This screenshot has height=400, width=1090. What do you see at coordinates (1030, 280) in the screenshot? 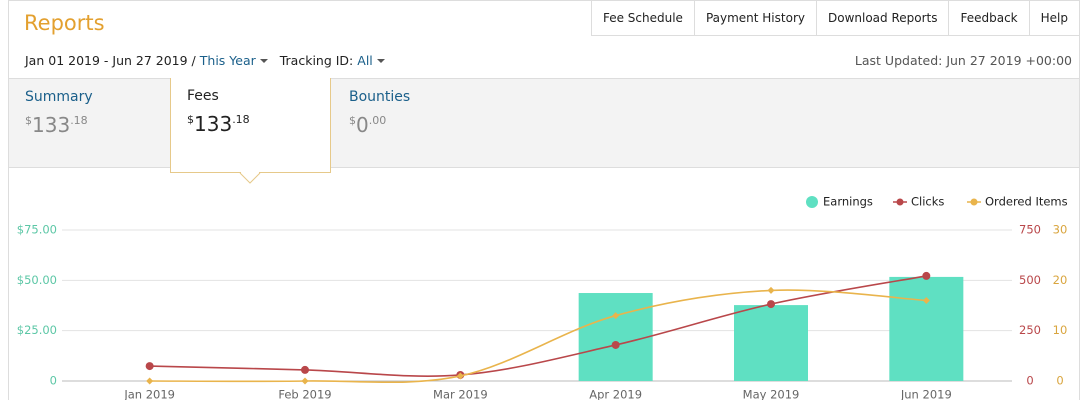
I see `y-tick-label: 500` at bounding box center [1030, 280].